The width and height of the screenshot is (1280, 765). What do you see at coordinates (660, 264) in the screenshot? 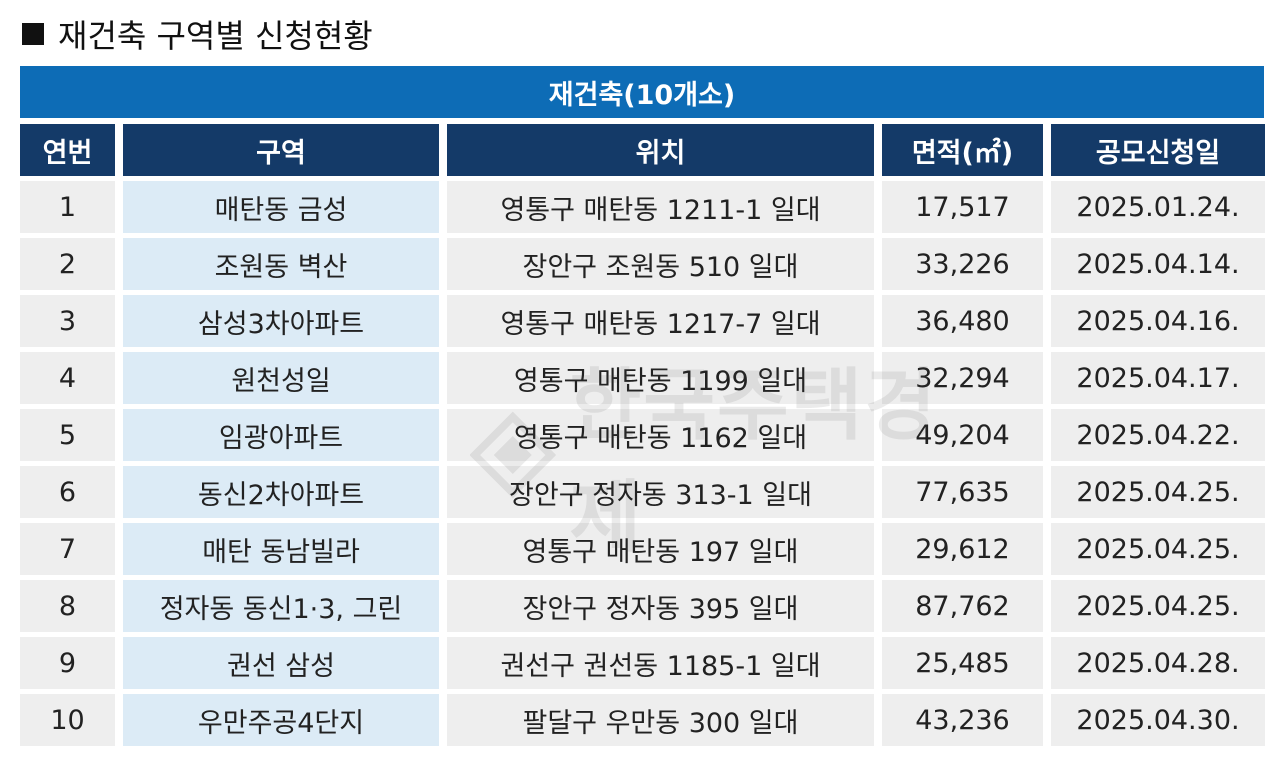
I see `cell-location: 장안구 조원동 510 일대` at bounding box center [660, 264].